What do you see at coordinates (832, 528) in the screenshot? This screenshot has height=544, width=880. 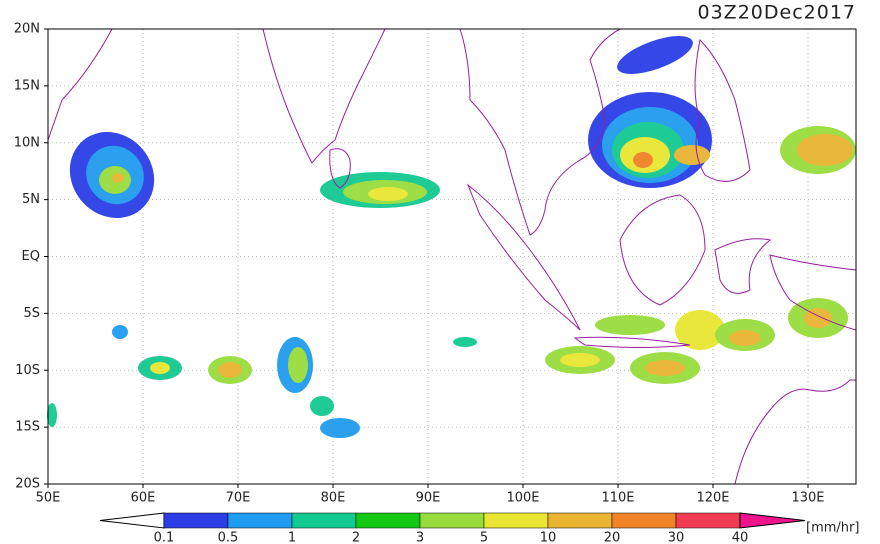 I see `colorbar-unit: [mm/hr]` at bounding box center [832, 528].